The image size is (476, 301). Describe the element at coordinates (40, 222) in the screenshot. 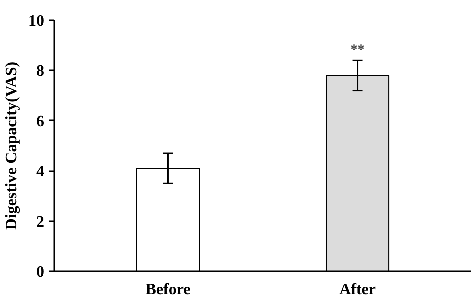

I see `y-tick-label: 2` at that location.